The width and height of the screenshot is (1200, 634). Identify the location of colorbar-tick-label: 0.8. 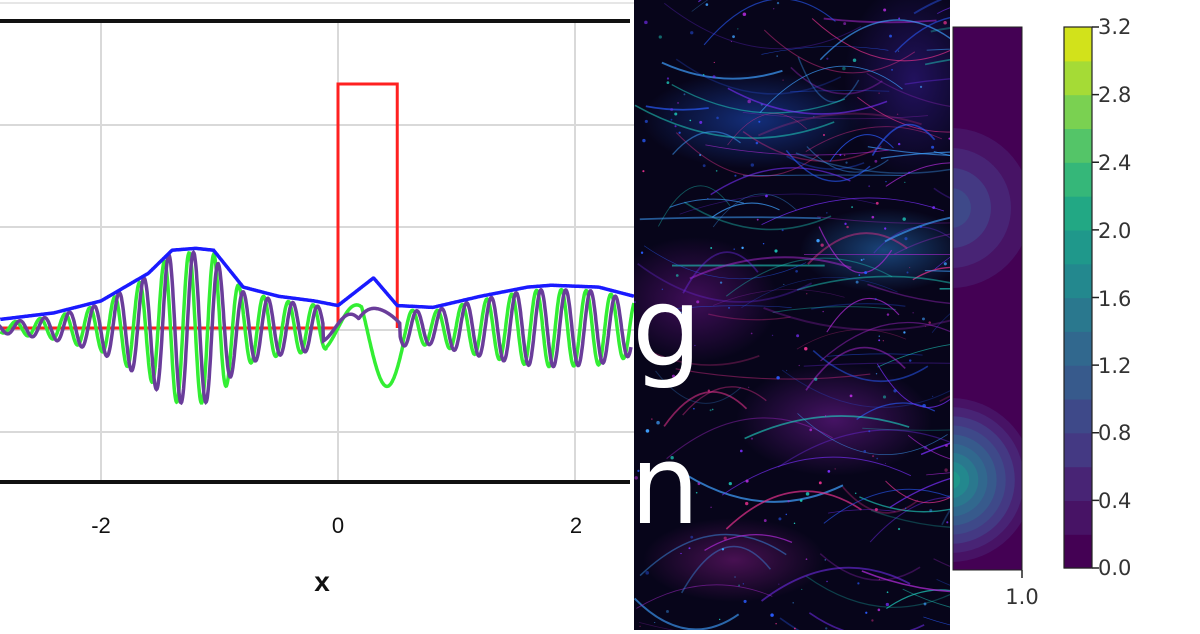
(1115, 433).